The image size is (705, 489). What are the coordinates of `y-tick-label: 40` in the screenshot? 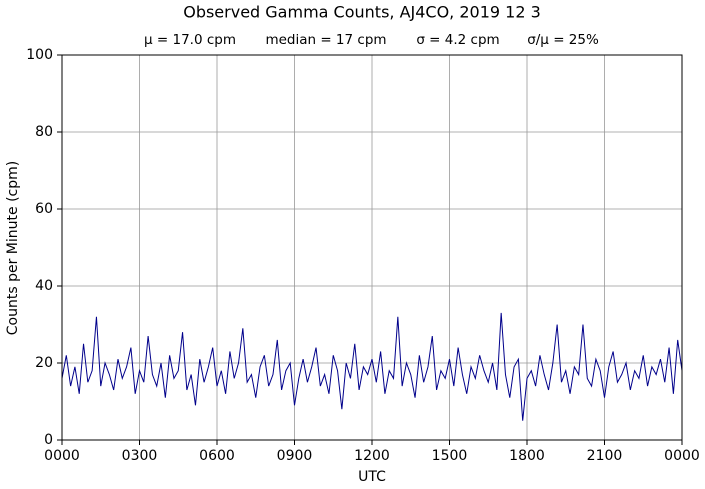 It's located at (44, 286).